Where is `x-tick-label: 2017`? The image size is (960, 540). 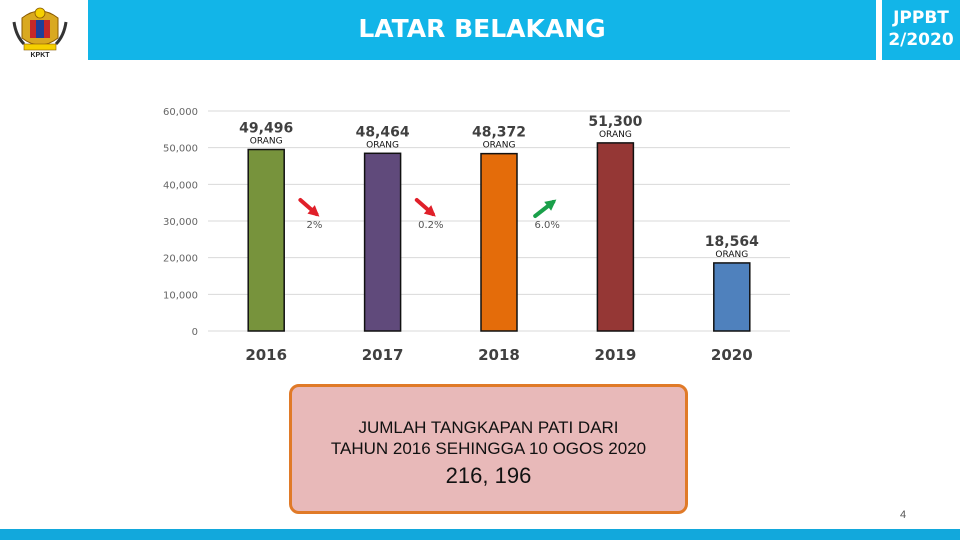
x-tick-label: 2017 is located at coordinates (383, 355).